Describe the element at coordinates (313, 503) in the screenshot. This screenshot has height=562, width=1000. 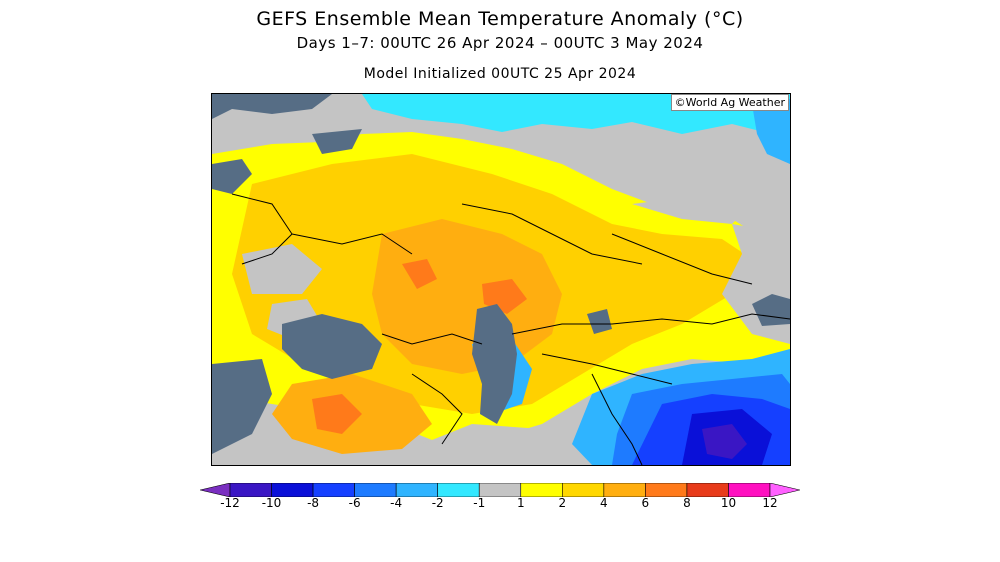
I see `colorbar-tick-label: -8` at that location.